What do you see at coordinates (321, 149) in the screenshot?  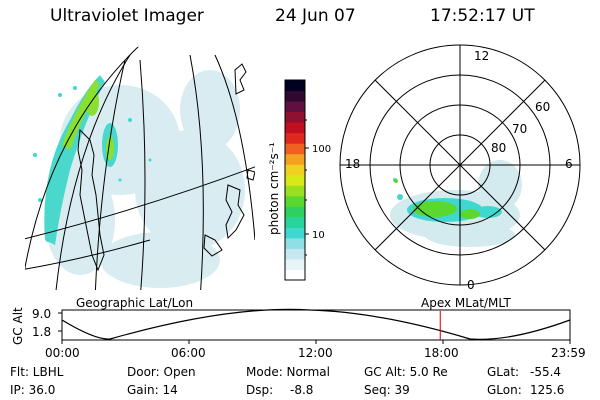 I see `colorbar-tick-100: 100` at bounding box center [321, 149].